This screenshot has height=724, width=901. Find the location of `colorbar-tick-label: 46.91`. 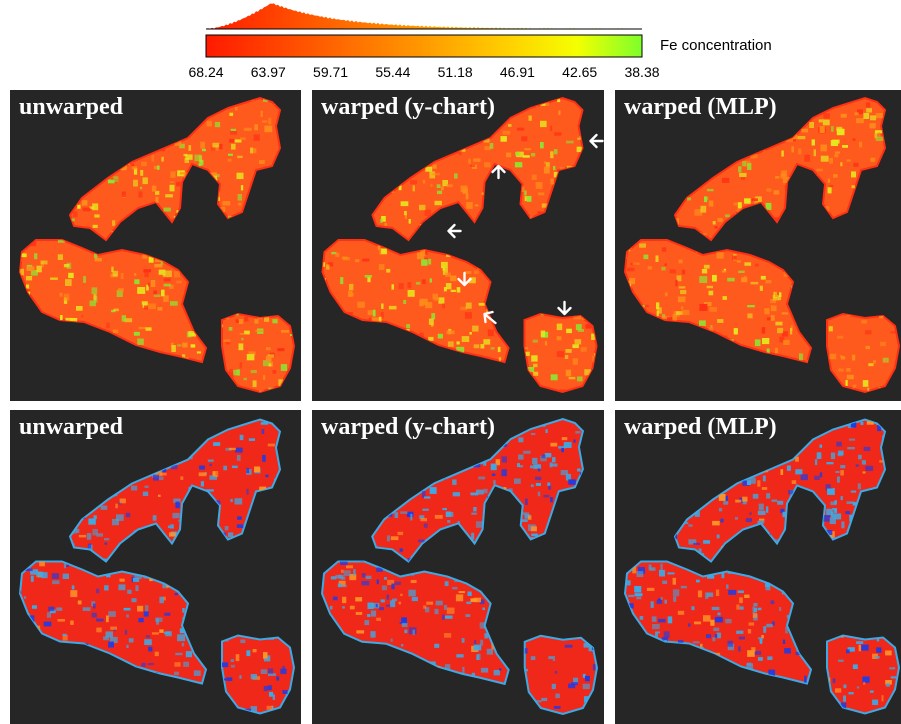

colorbar-tick-label: 46.91 is located at coordinates (517, 72).